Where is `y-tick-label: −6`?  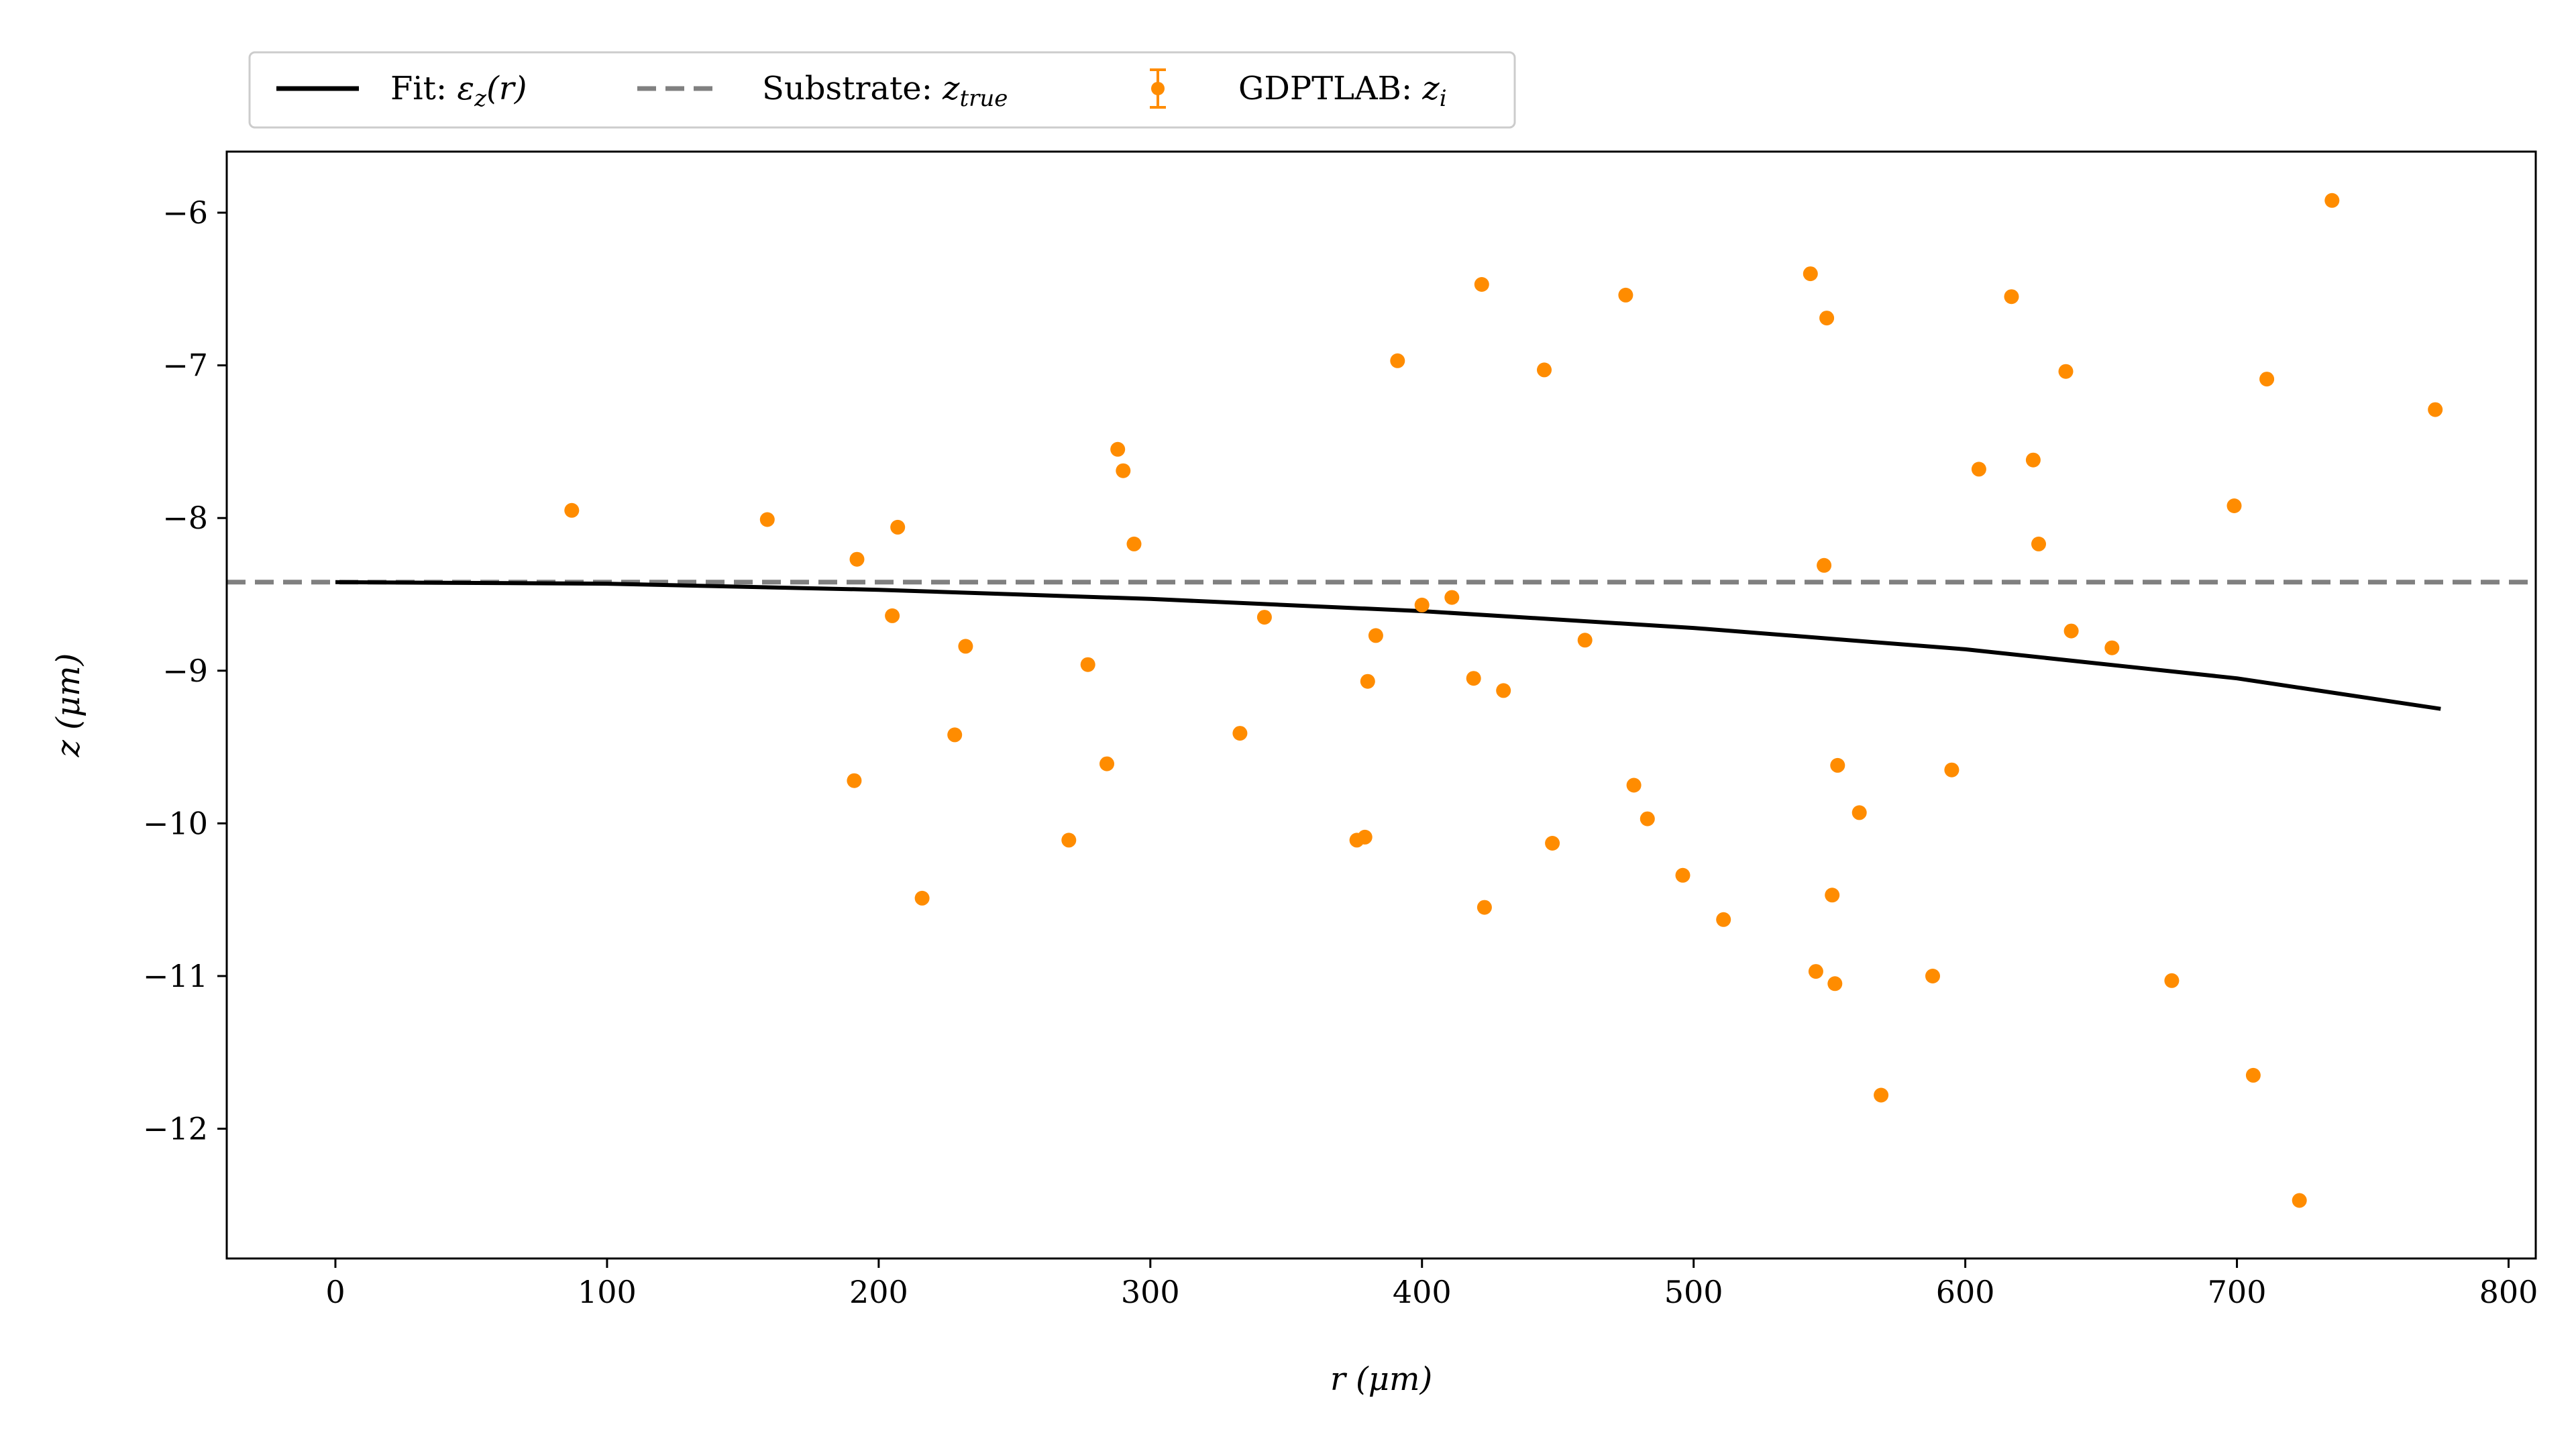
y-tick-label: −6 is located at coordinates (185, 213).